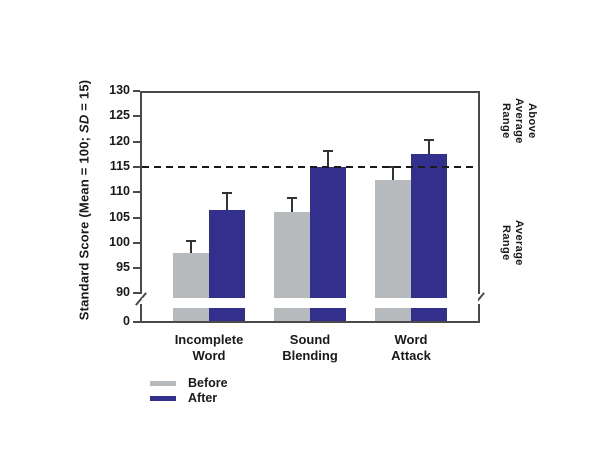 Image resolution: width=600 pixels, height=455 pixels. What do you see at coordinates (227, 314) in the screenshot?
I see `bar-after-0-below-break` at bounding box center [227, 314].